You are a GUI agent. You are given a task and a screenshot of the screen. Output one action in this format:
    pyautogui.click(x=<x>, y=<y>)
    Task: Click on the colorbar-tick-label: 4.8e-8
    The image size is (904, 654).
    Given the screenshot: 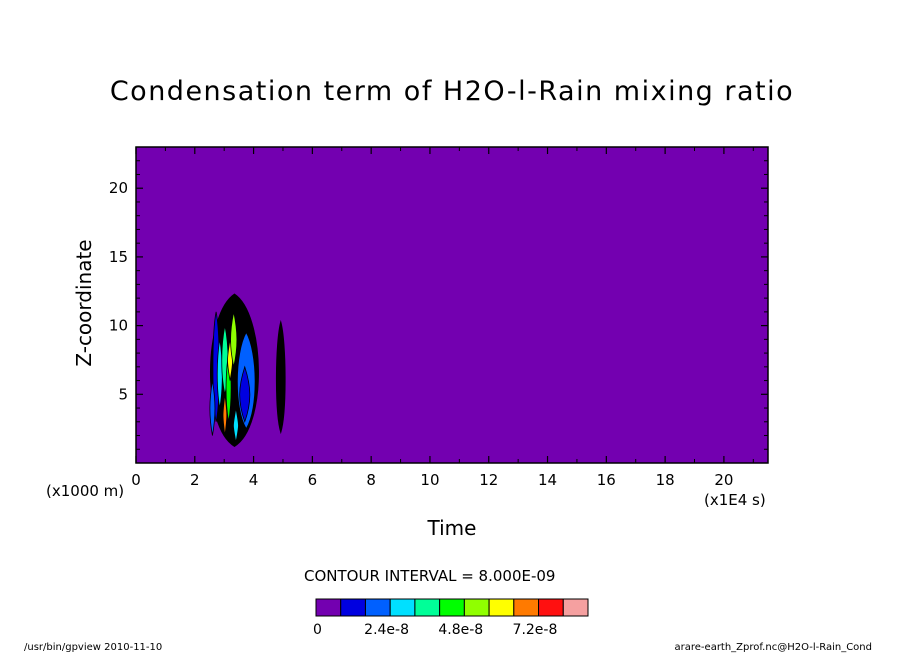 What is the action you would take?
    pyautogui.click(x=461, y=630)
    